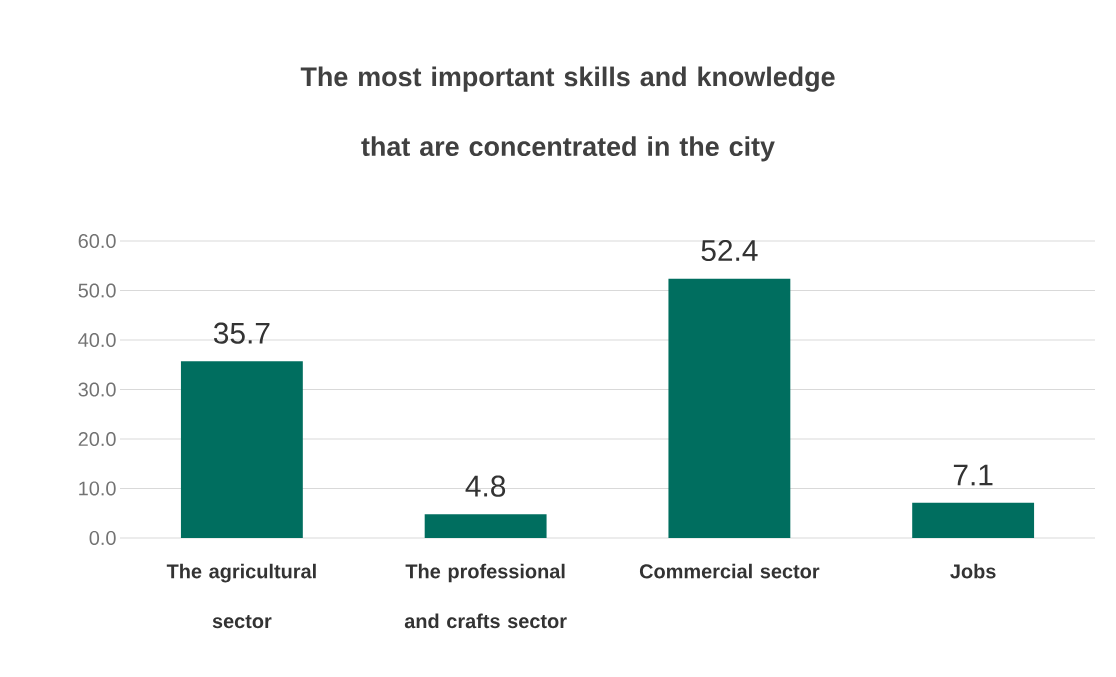 The width and height of the screenshot is (1116, 677). I want to click on y-tick-label: 50.0, so click(97, 290).